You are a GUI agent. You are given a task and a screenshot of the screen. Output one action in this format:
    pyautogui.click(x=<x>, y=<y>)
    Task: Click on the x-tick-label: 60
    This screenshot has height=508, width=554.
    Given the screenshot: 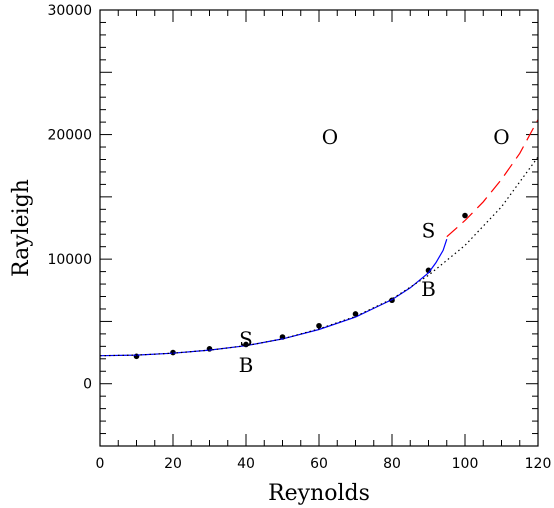 What is the action you would take?
    pyautogui.click(x=319, y=464)
    